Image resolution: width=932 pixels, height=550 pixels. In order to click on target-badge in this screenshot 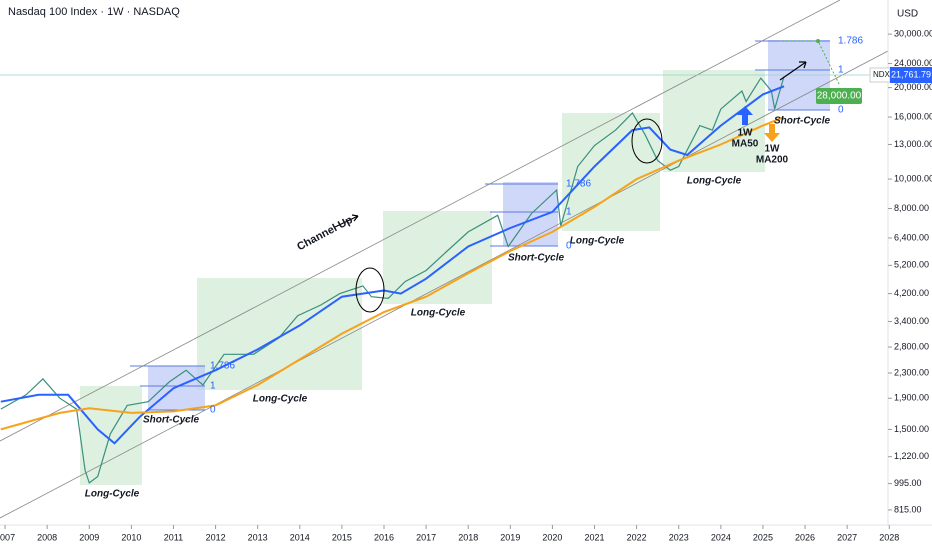, I will do `click(839, 96)`.